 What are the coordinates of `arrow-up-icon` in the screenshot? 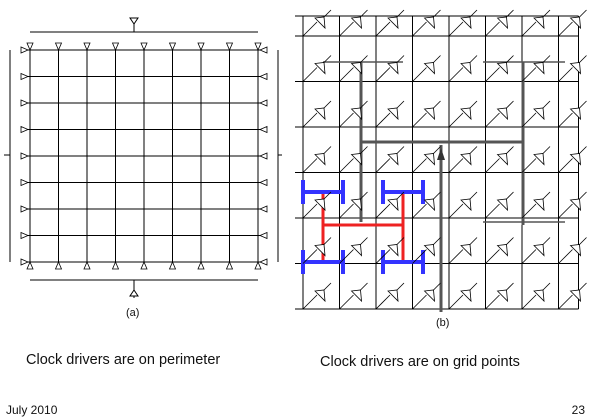 It's located at (441, 154).